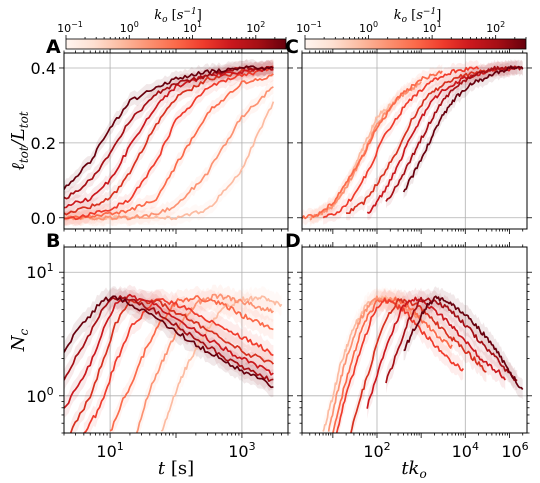  What do you see at coordinates (19, 340) in the screenshot?
I see `y-axis-label: Nc` at bounding box center [19, 340].